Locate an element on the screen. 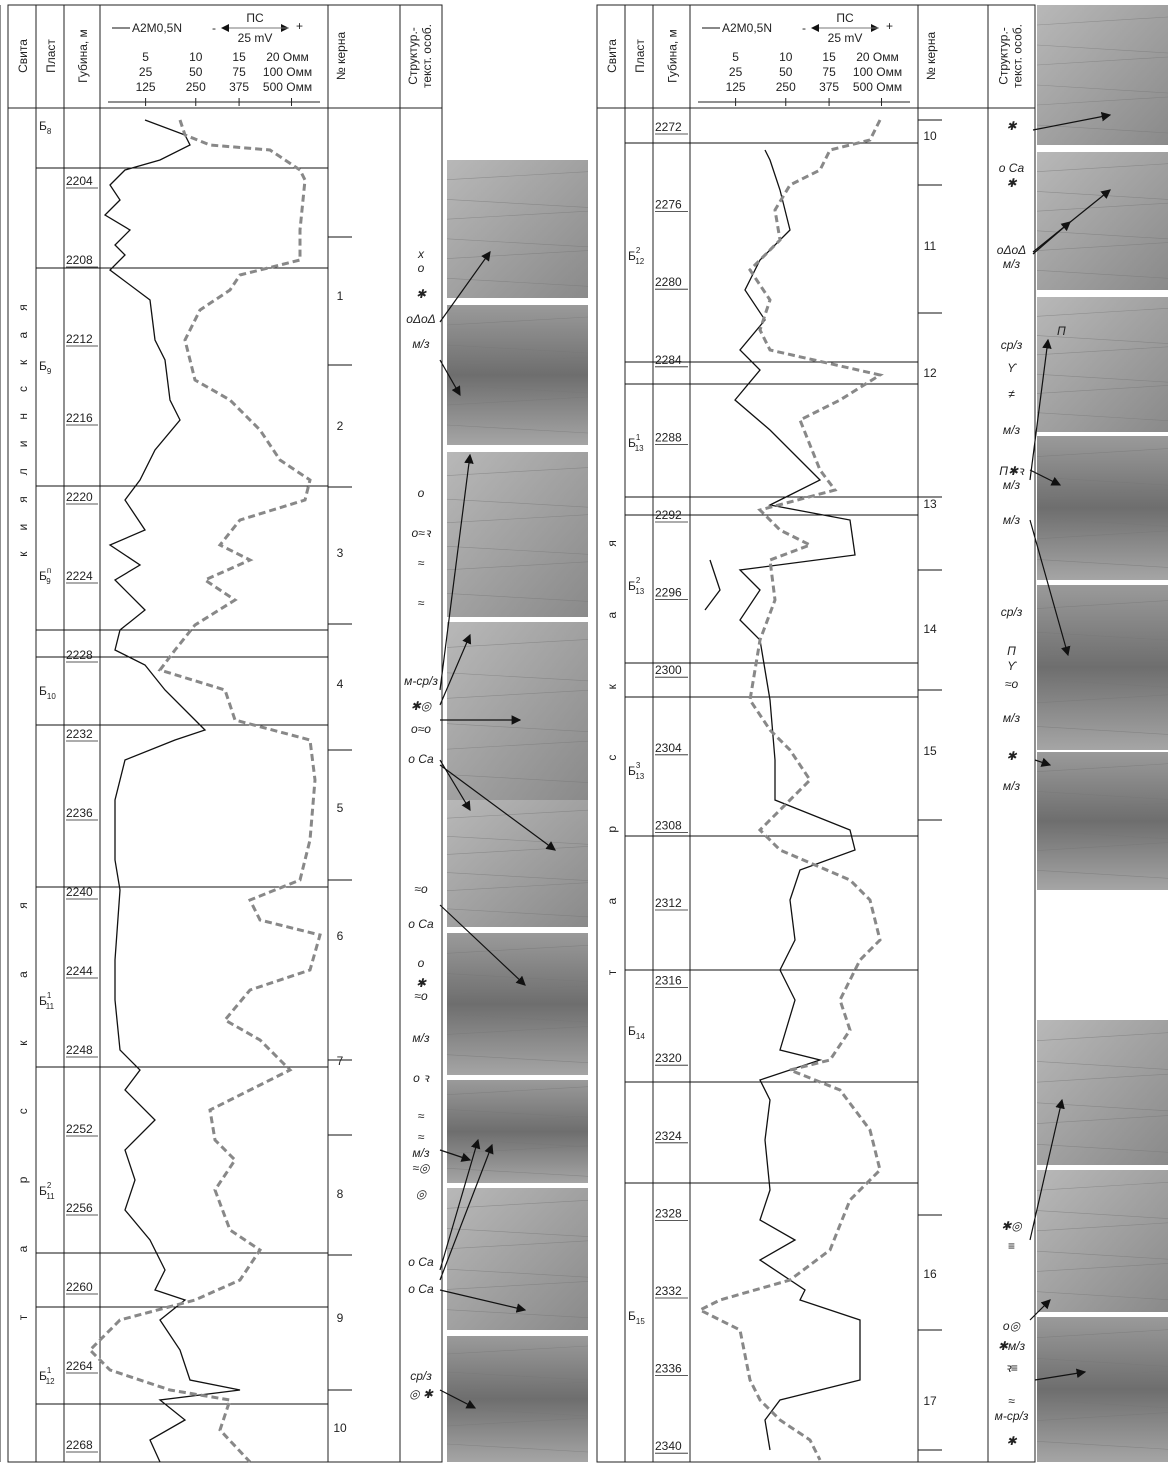  layer-name: Б8 is located at coordinates (45, 127).